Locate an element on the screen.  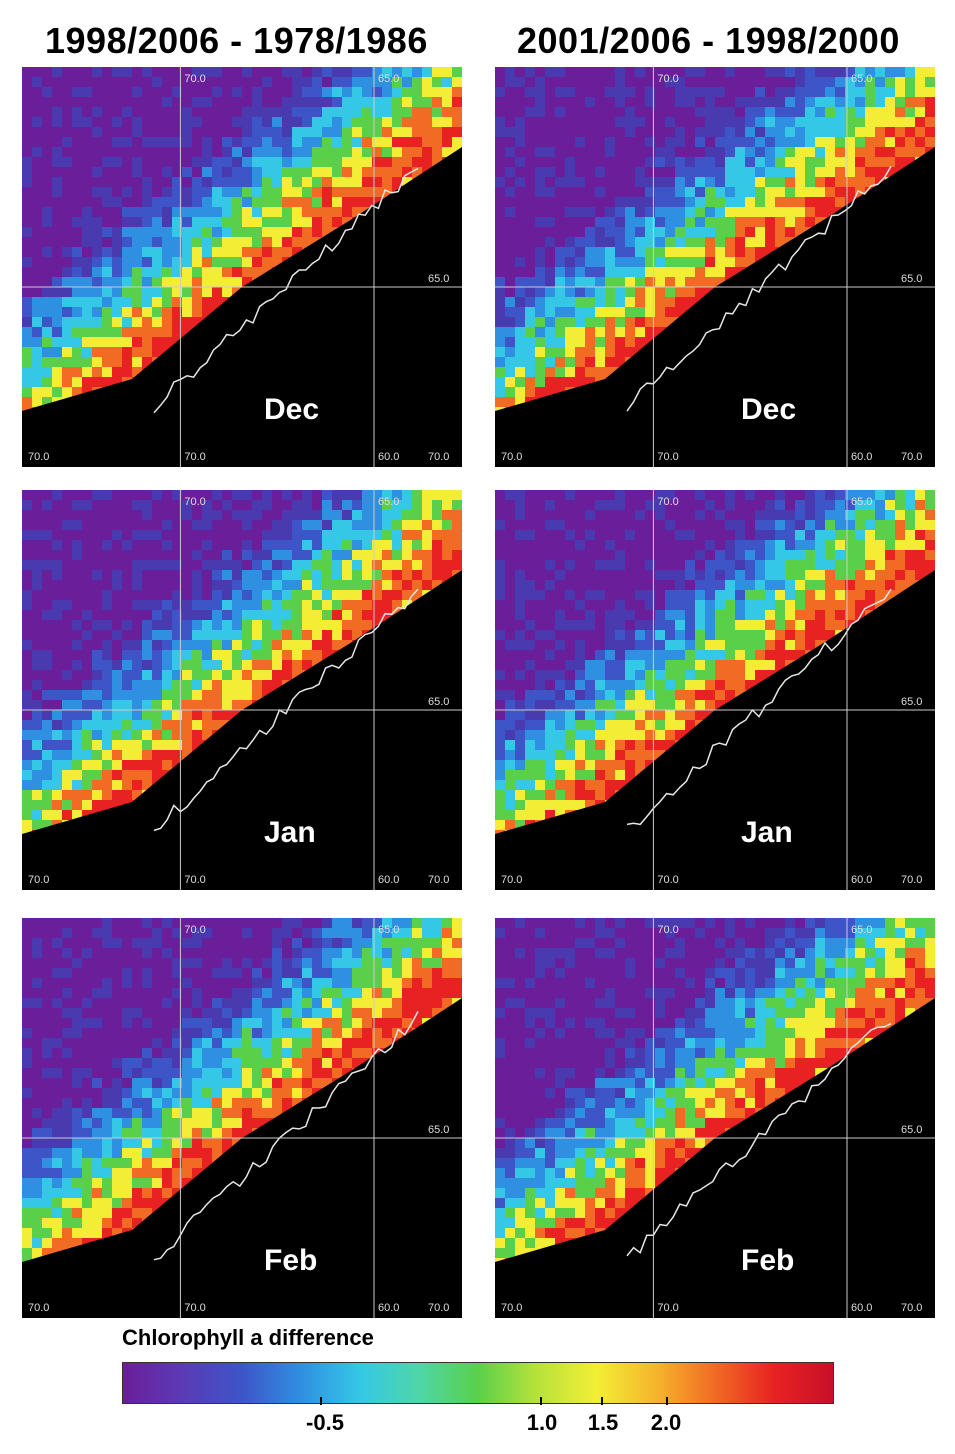
map-panel-feb-left: 70.0 65.0 65.0 70.0 70.0 60.0 70.0 Feb is located at coordinates (242, 1118).